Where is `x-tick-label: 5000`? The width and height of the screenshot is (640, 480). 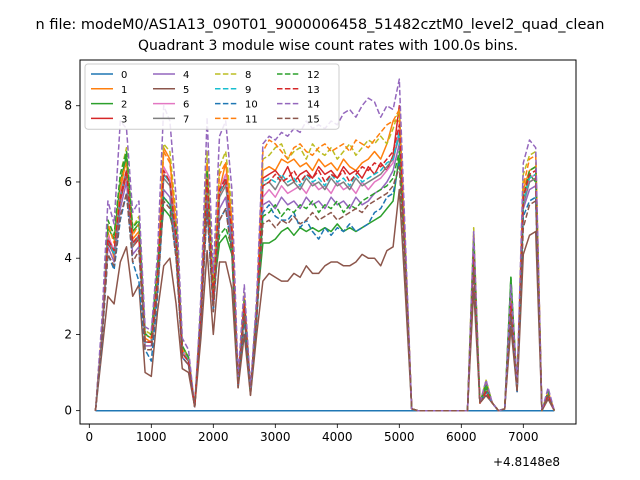 x-tick-label: 5000 is located at coordinates (399, 437).